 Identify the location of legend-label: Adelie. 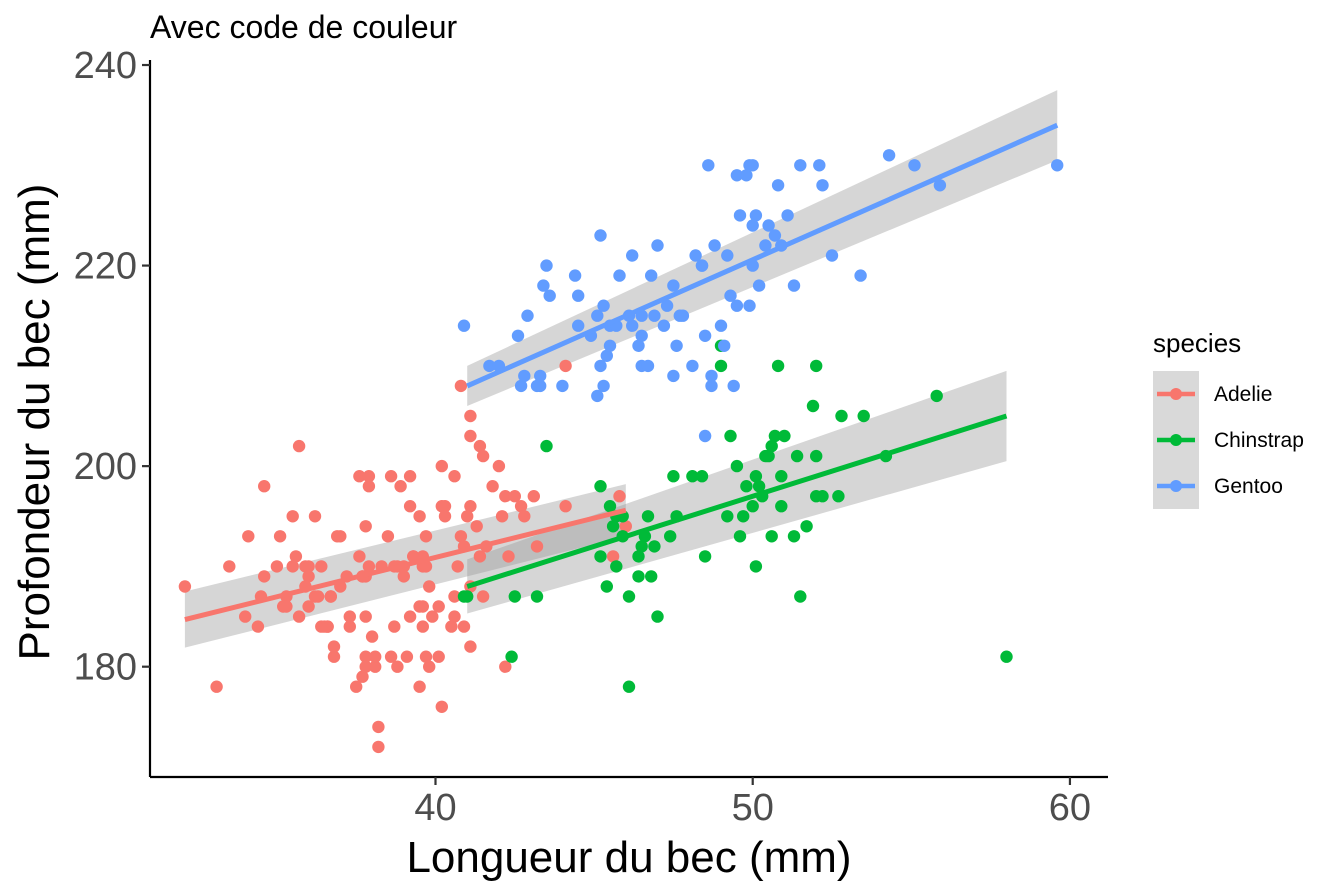
(1243, 394).